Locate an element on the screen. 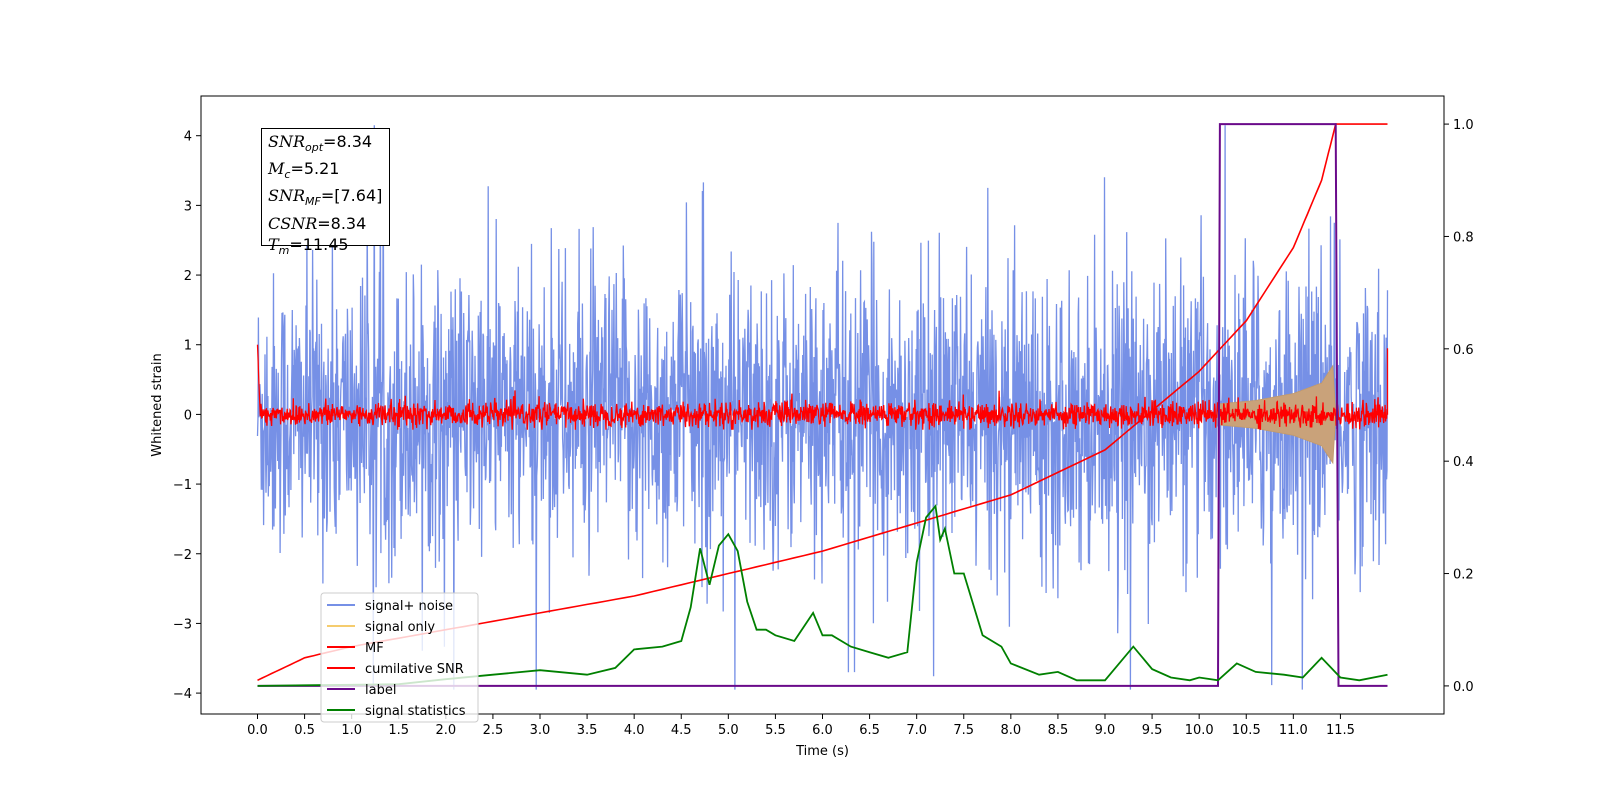 This screenshot has height=800, width=1600. chirp-mass-line: Mc=5.21 is located at coordinates (304, 170).